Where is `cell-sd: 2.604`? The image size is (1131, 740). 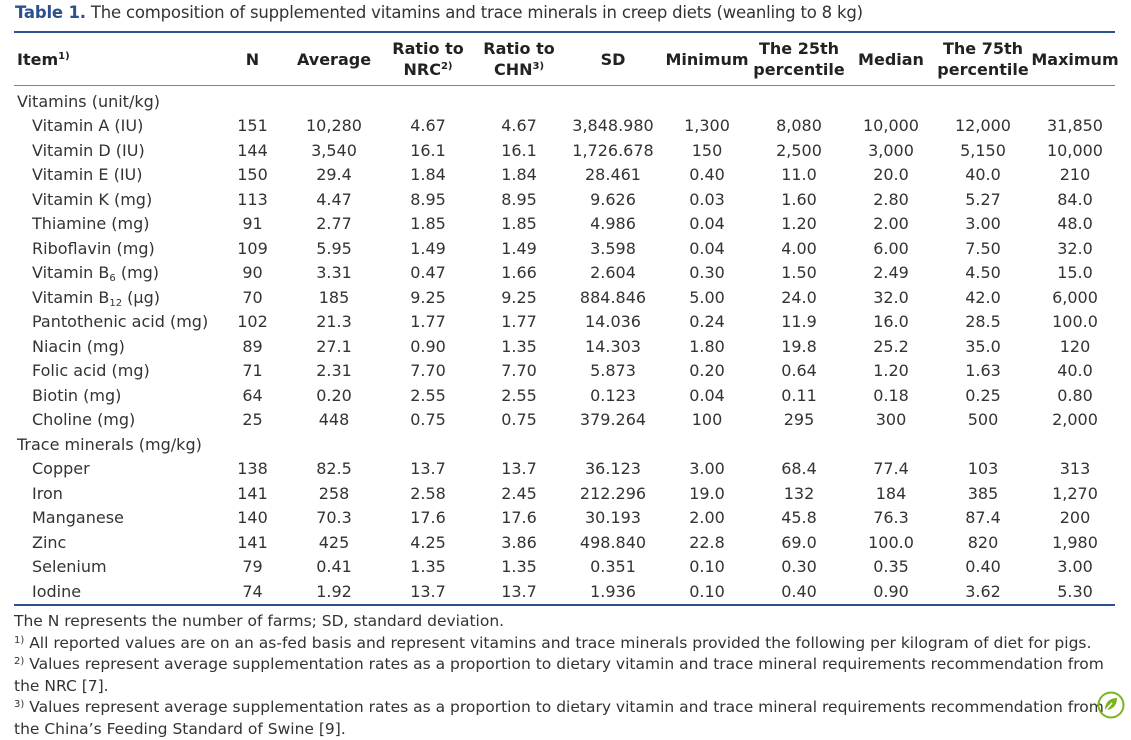 cell-sd: 2.604 is located at coordinates (613, 273).